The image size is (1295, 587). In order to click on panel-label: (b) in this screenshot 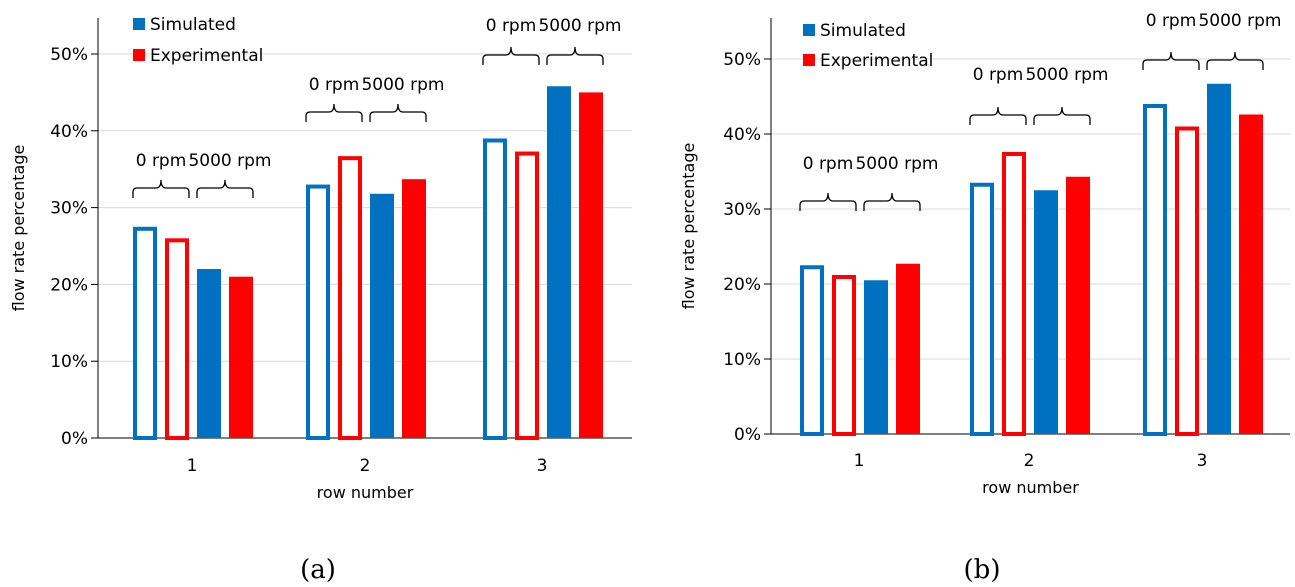, I will do `click(982, 570)`.